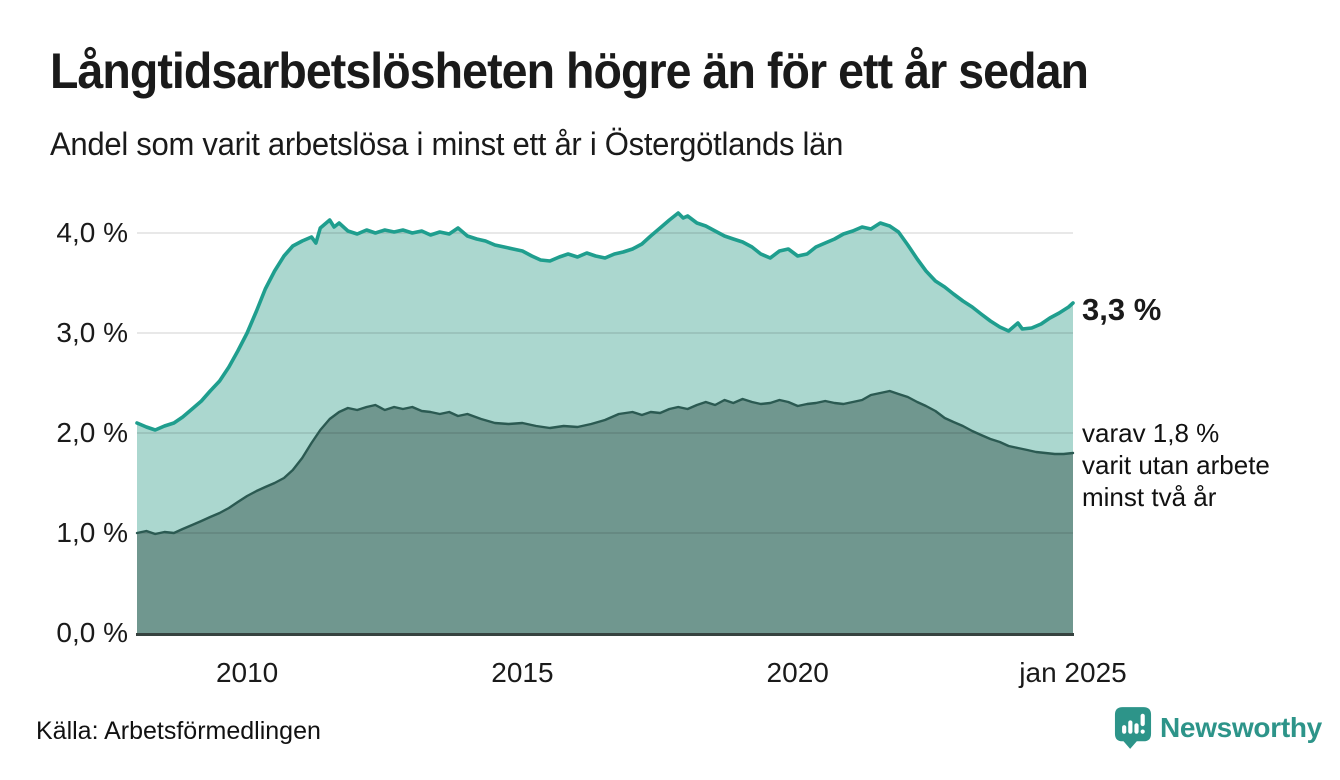  What do you see at coordinates (92, 632) in the screenshot?
I see `y-tick-label: 0,0 %` at bounding box center [92, 632].